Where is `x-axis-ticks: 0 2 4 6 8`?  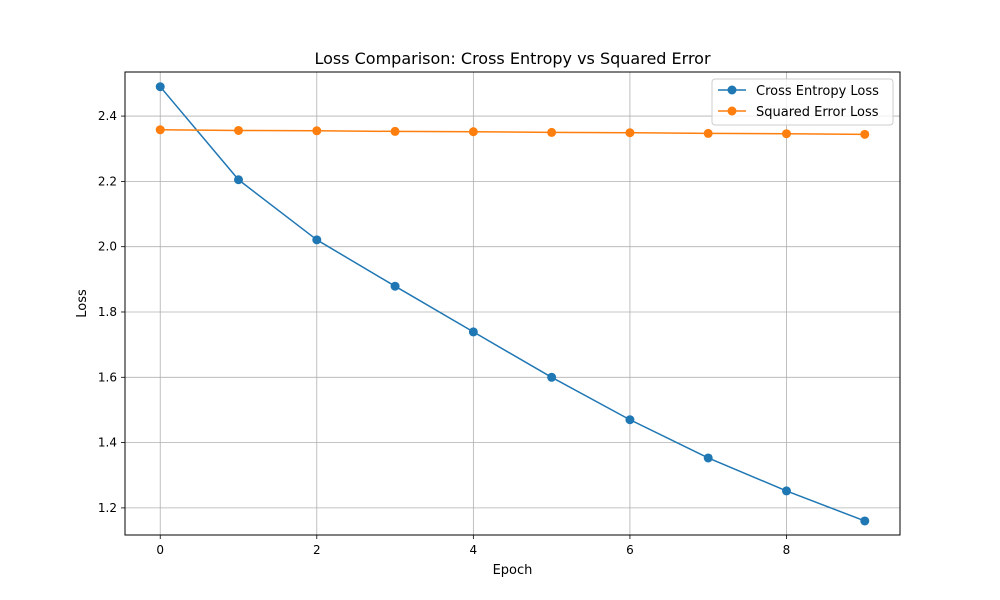 x-axis-ticks: 0 2 4 6 8 is located at coordinates (473, 546).